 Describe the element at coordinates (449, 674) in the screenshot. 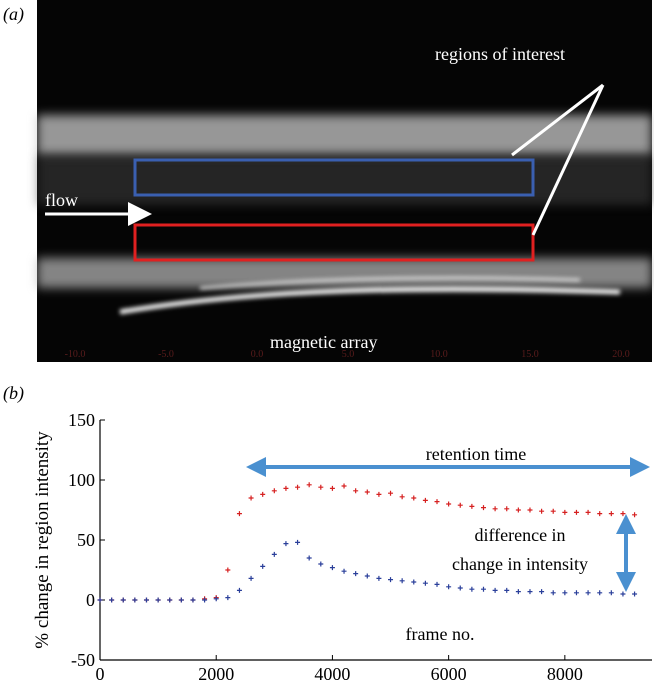

I see `x-tick-label: 6000` at that location.